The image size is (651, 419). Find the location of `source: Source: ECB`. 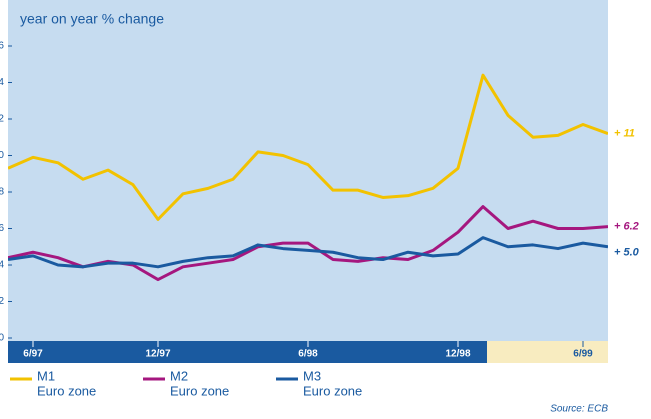

source: Source: ECB is located at coordinates (579, 409).